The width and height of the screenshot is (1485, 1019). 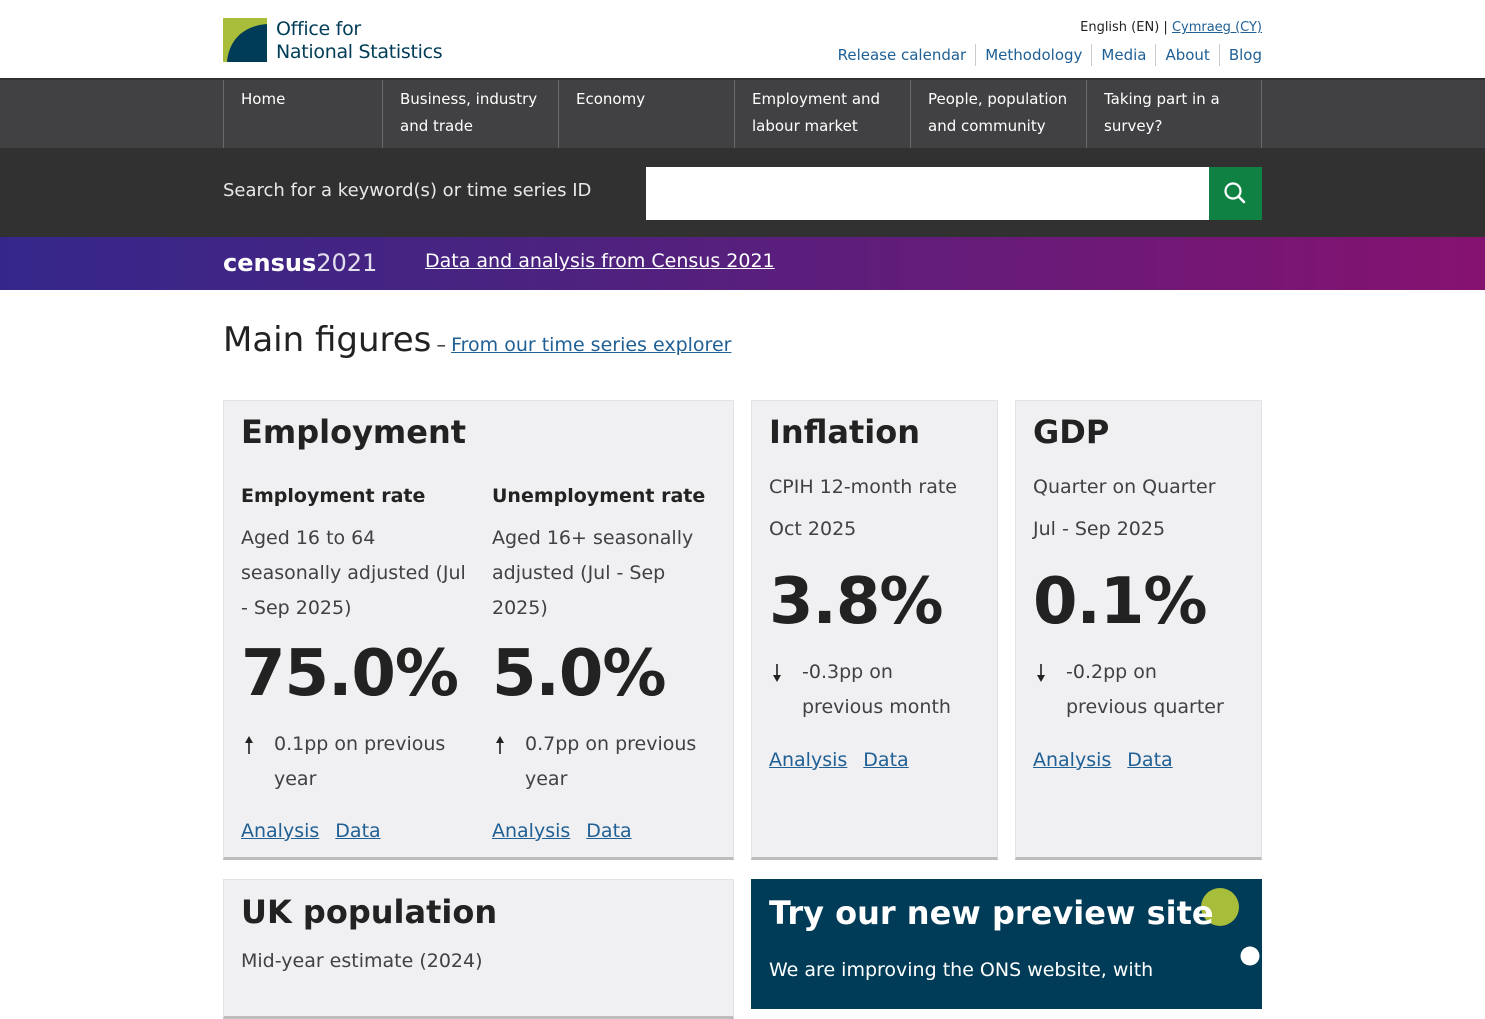 What do you see at coordinates (646, 114) in the screenshot?
I see `nav-item: Economy` at bounding box center [646, 114].